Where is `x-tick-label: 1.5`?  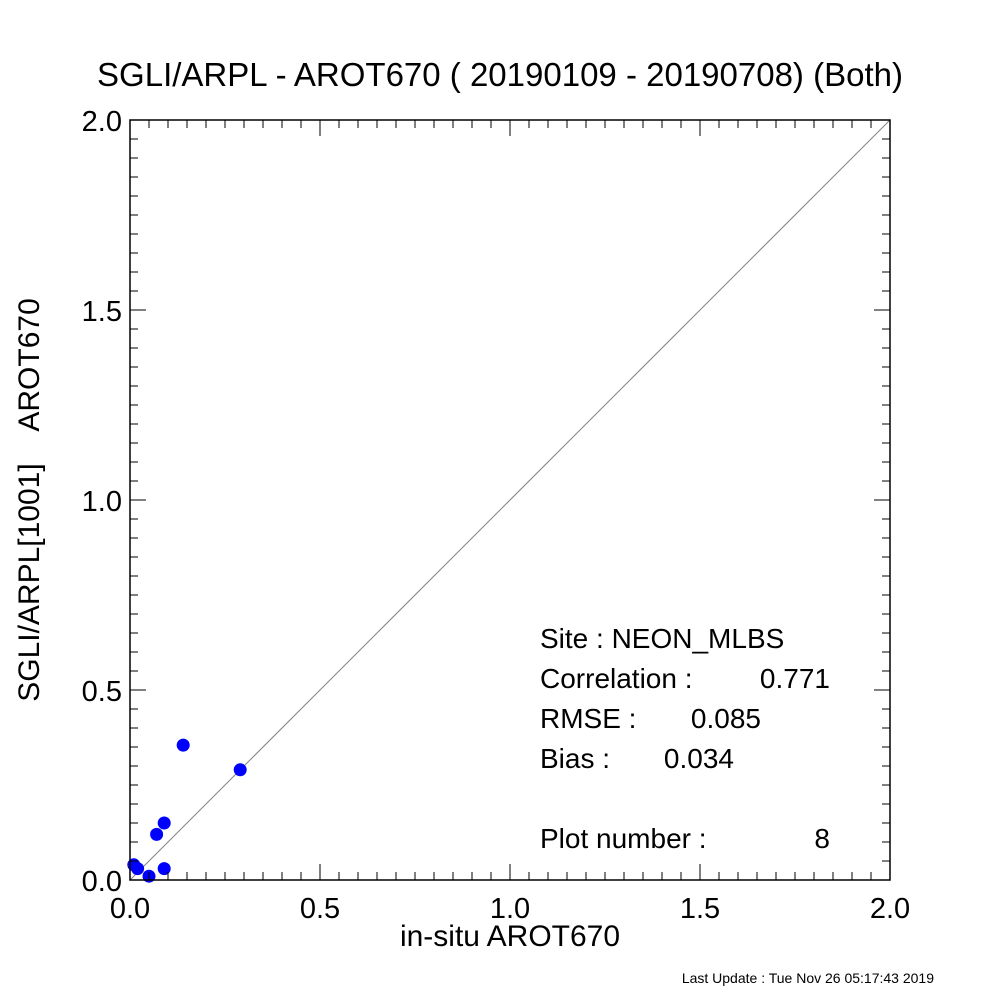
x-tick-label: 1.5 is located at coordinates (700, 909).